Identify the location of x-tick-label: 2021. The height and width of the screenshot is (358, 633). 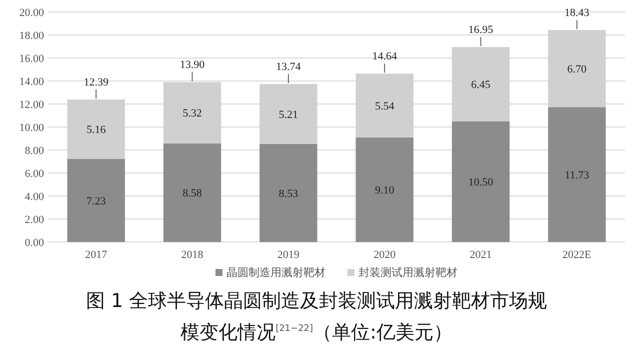
(481, 255).